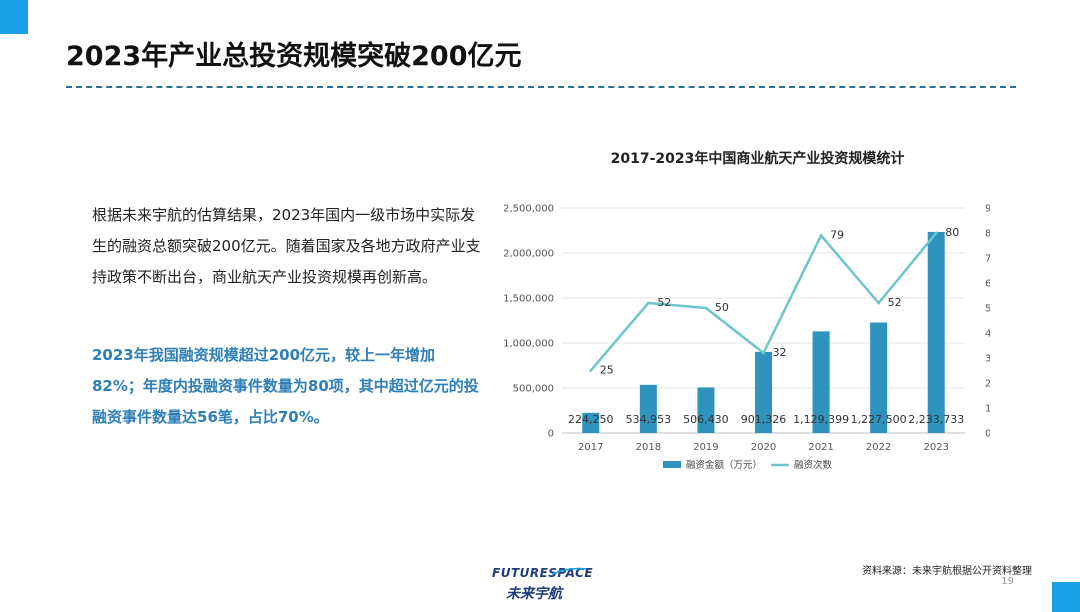 The height and width of the screenshot is (612, 1080). Describe the element at coordinates (764, 419) in the screenshot. I see `bar-value-label: 901,326` at that location.